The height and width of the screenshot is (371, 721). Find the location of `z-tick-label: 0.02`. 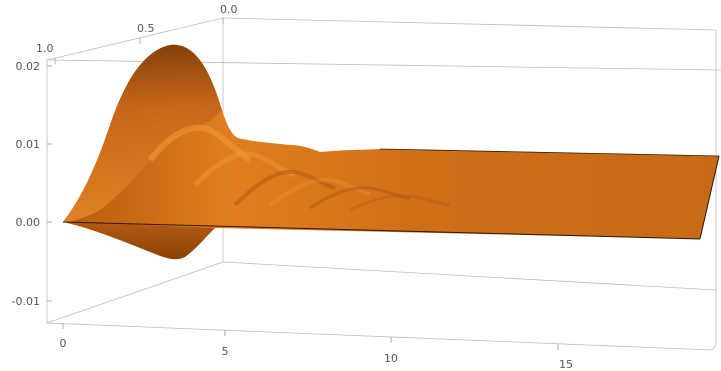

z-tick-label: 0.02 is located at coordinates (28, 66).